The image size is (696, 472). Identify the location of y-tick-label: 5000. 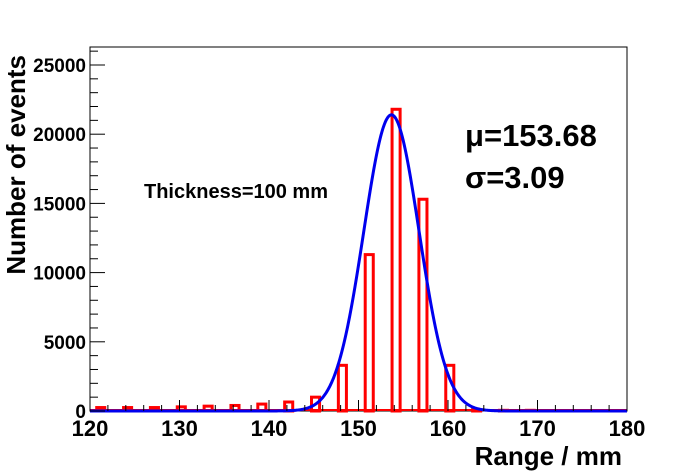
(65, 343).